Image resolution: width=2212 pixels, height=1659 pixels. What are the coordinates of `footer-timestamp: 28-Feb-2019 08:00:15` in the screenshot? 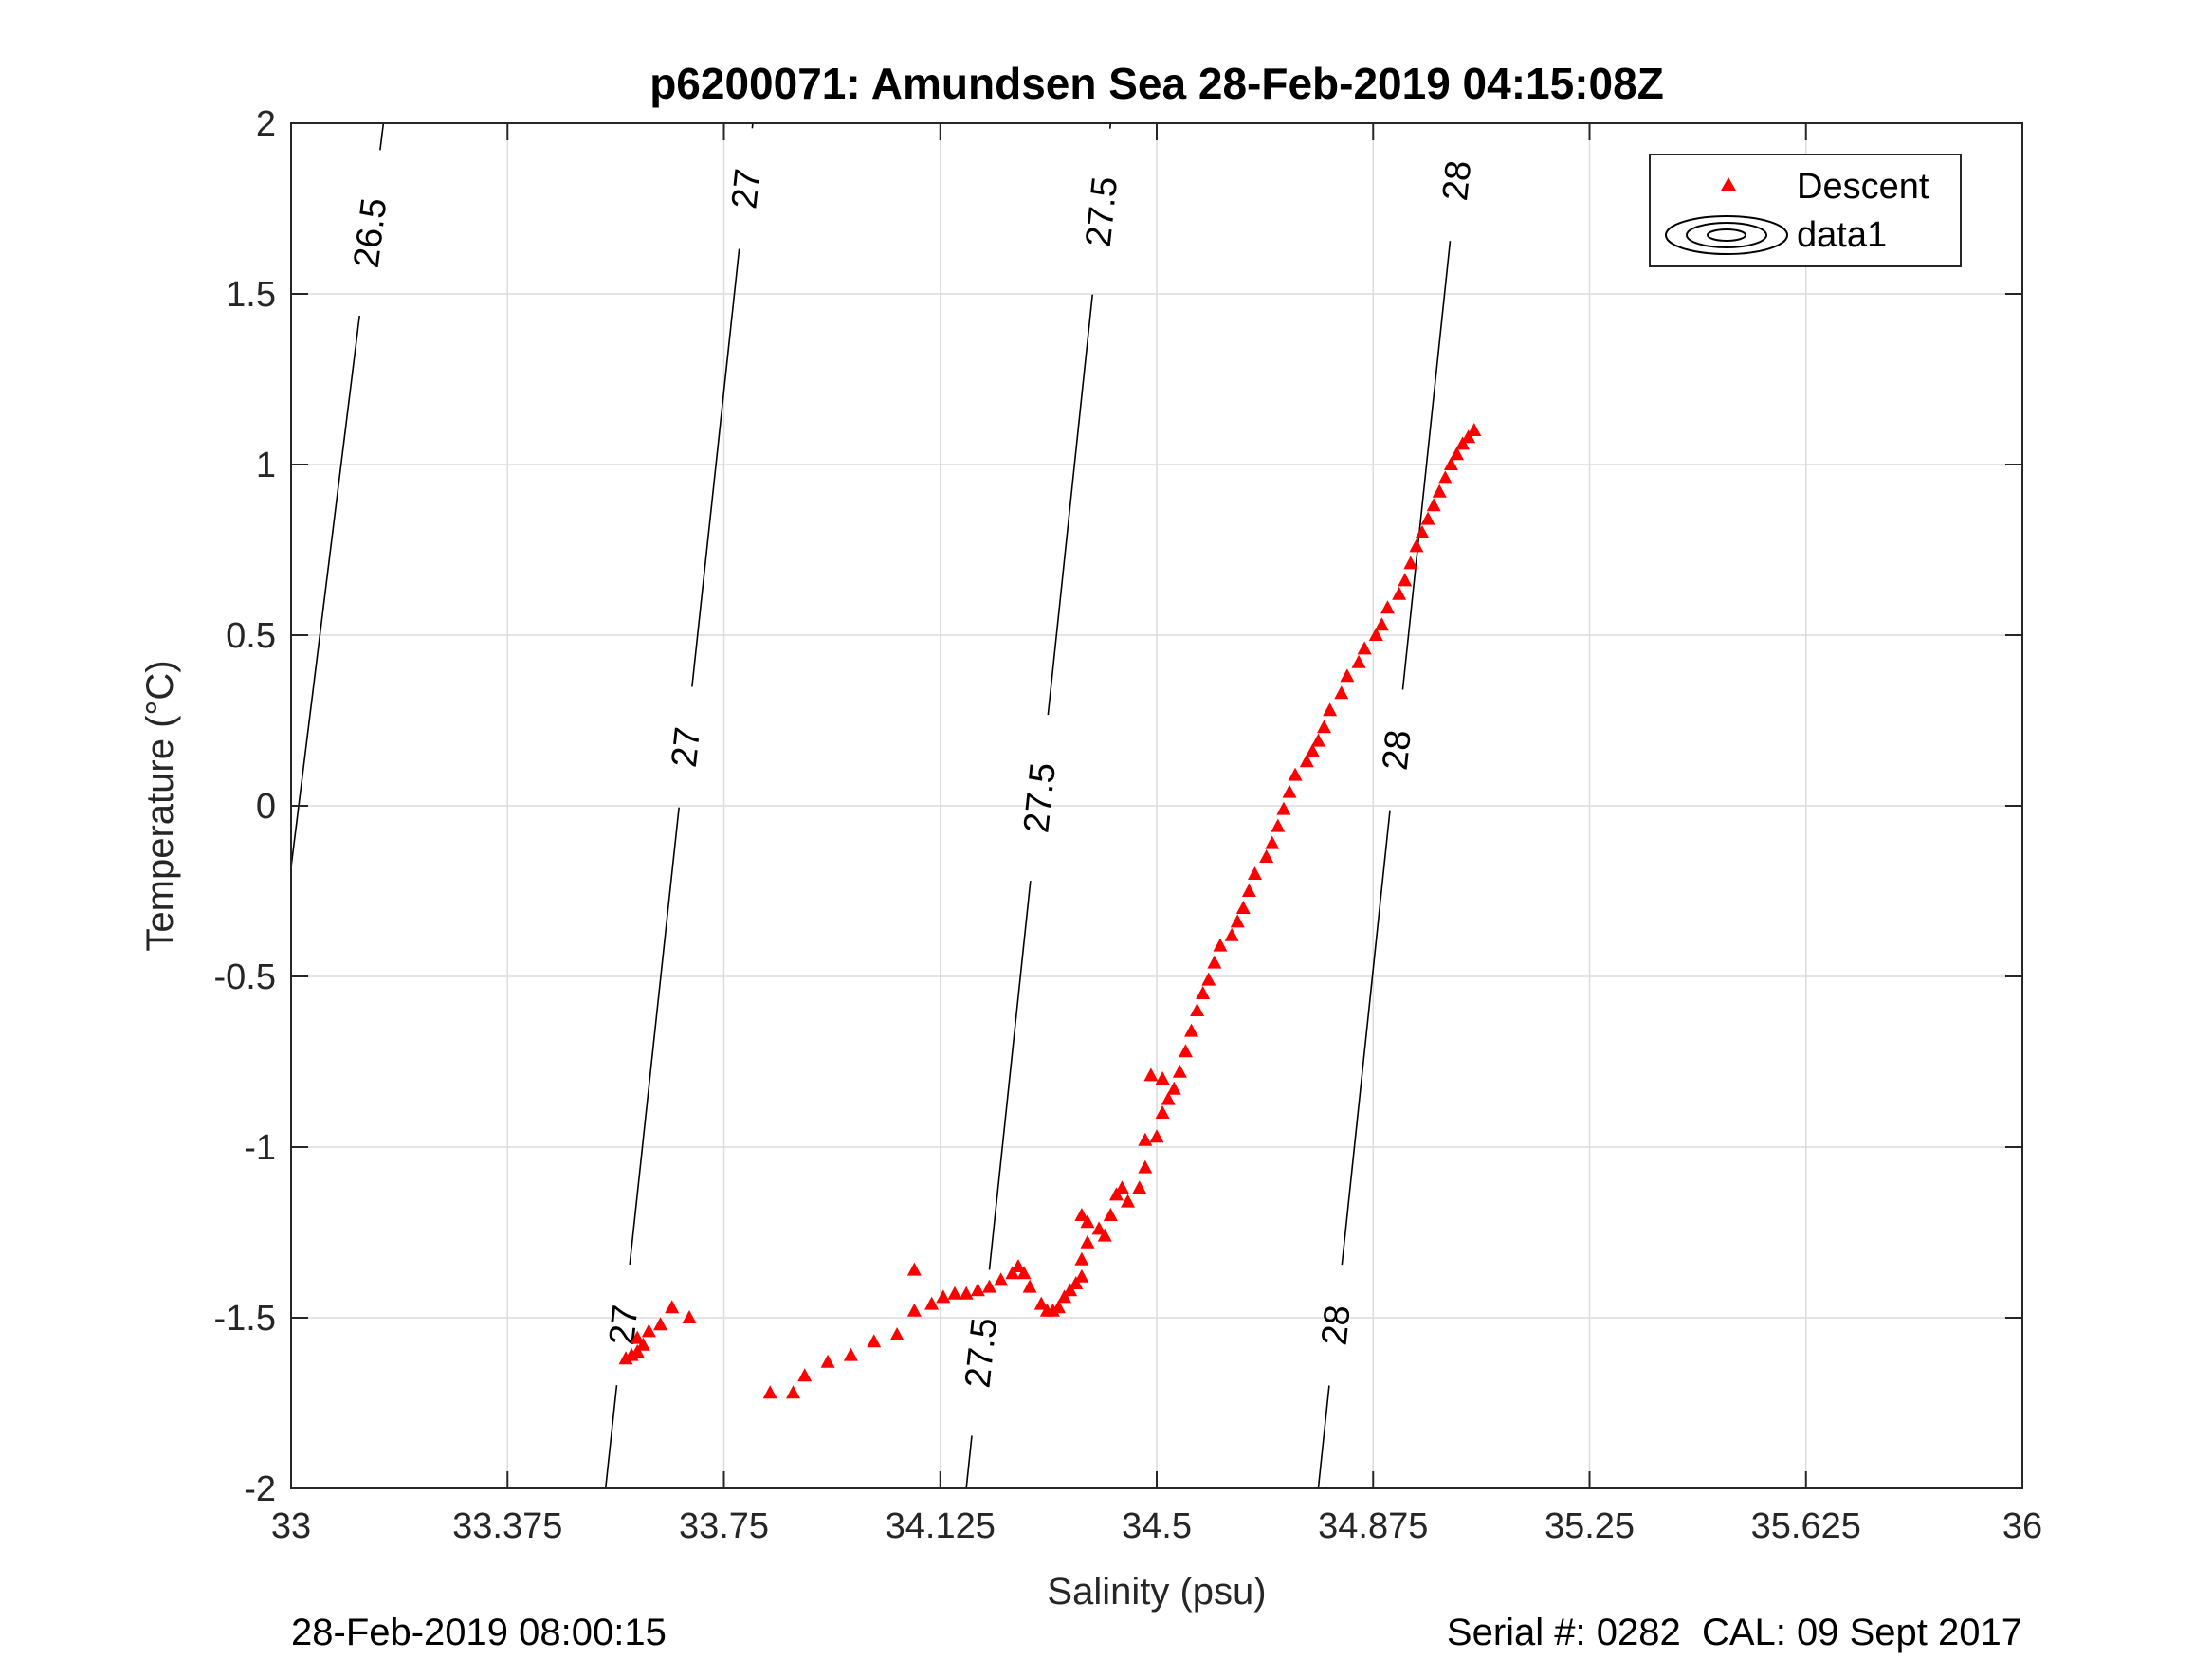 It's located at (479, 1632).